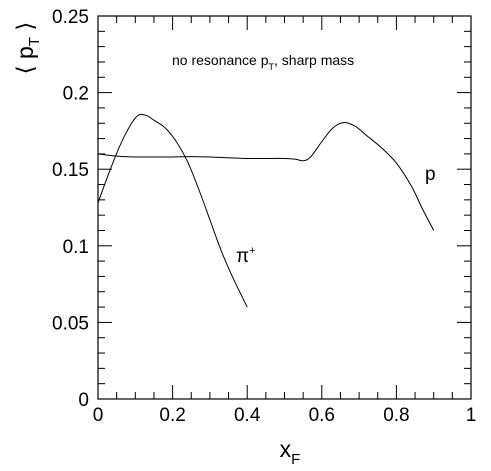  What do you see at coordinates (314, 60) in the screenshot?
I see `annotation-suffix: , sharp mass` at bounding box center [314, 60].